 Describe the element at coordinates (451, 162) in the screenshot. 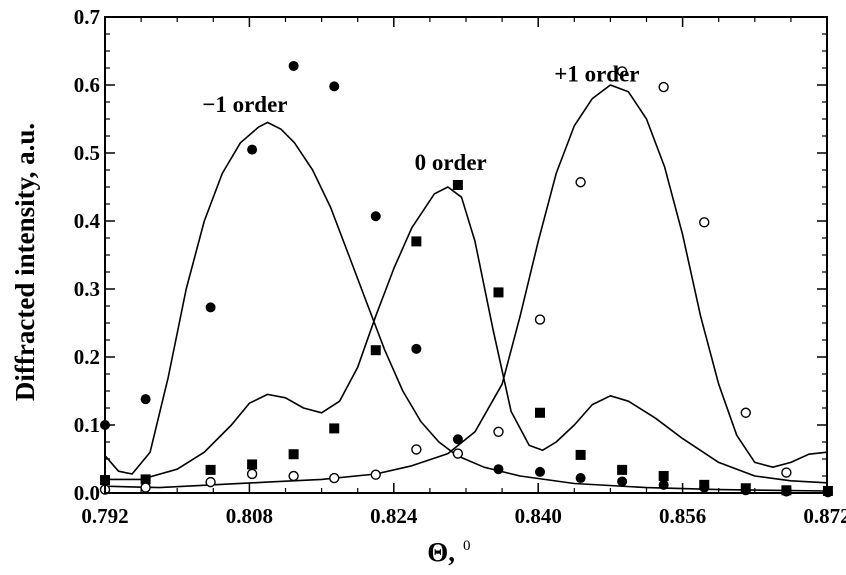

I see `annotation-label: 0 order` at that location.